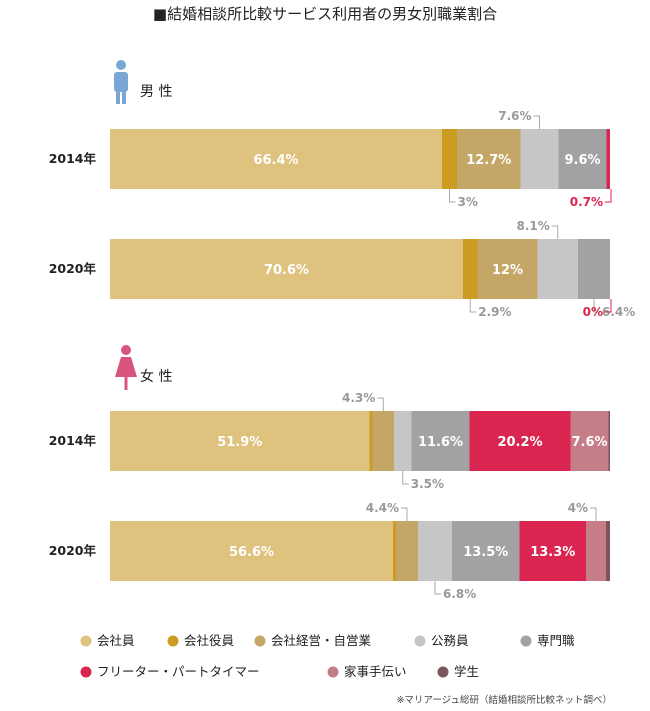 This screenshot has height=711, width=650. I want to click on data-label: 4.4%, so click(382, 508).